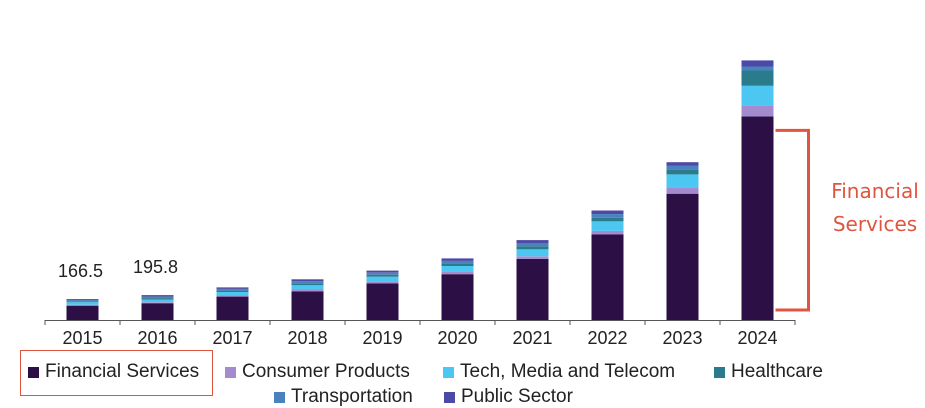 This screenshot has width=925, height=408. What do you see at coordinates (382, 336) in the screenshot?
I see `x-tick-label: 2019` at bounding box center [382, 336].